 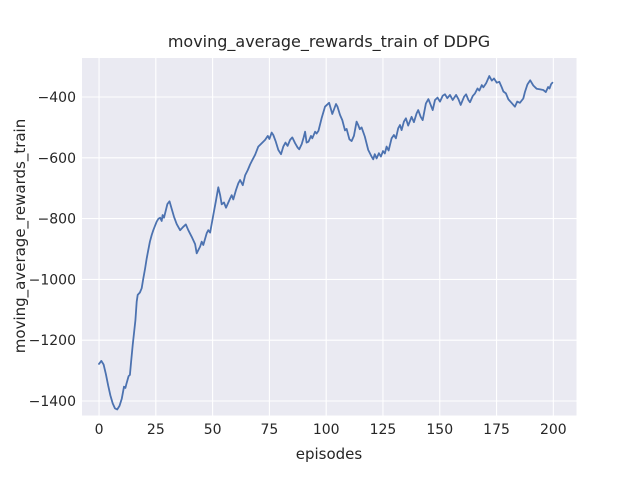 I want to click on y-tick-label: −1000, so click(x=52, y=280).